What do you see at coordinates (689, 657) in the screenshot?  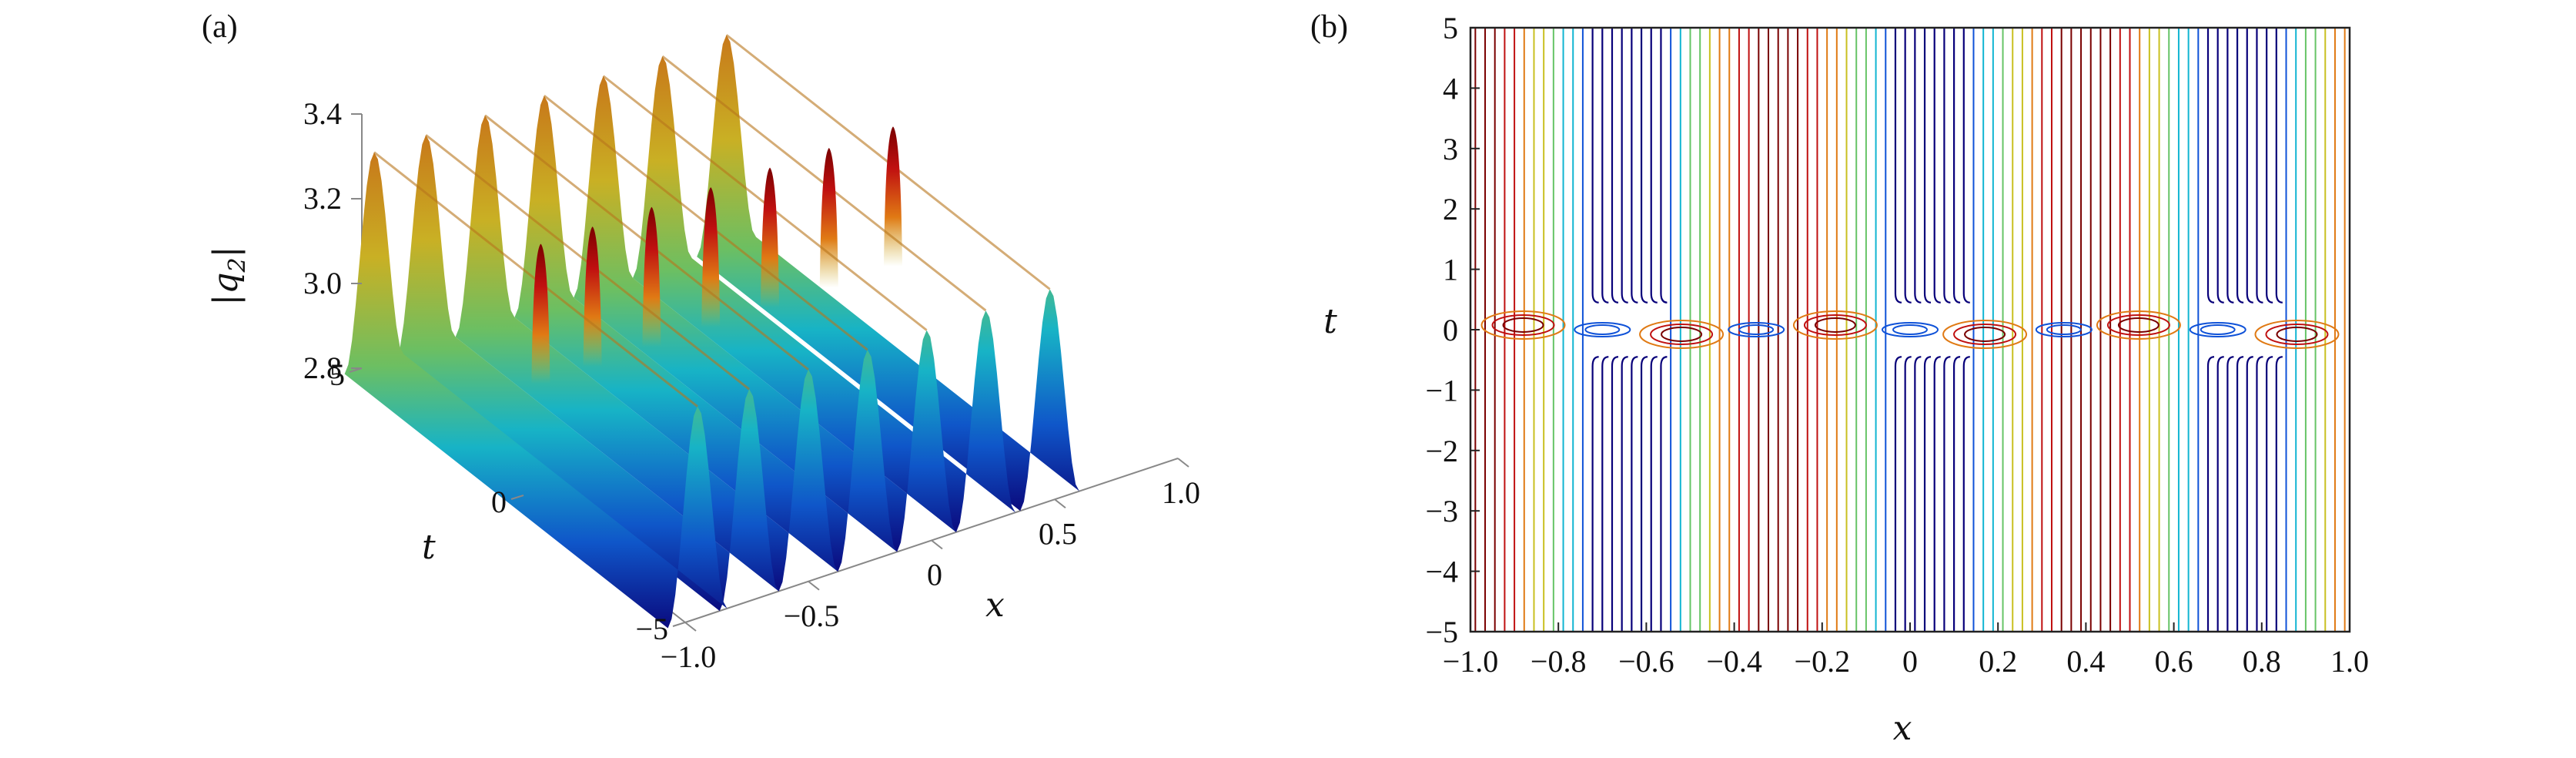 I see `x-tick-label: −1.0` at bounding box center [689, 657].